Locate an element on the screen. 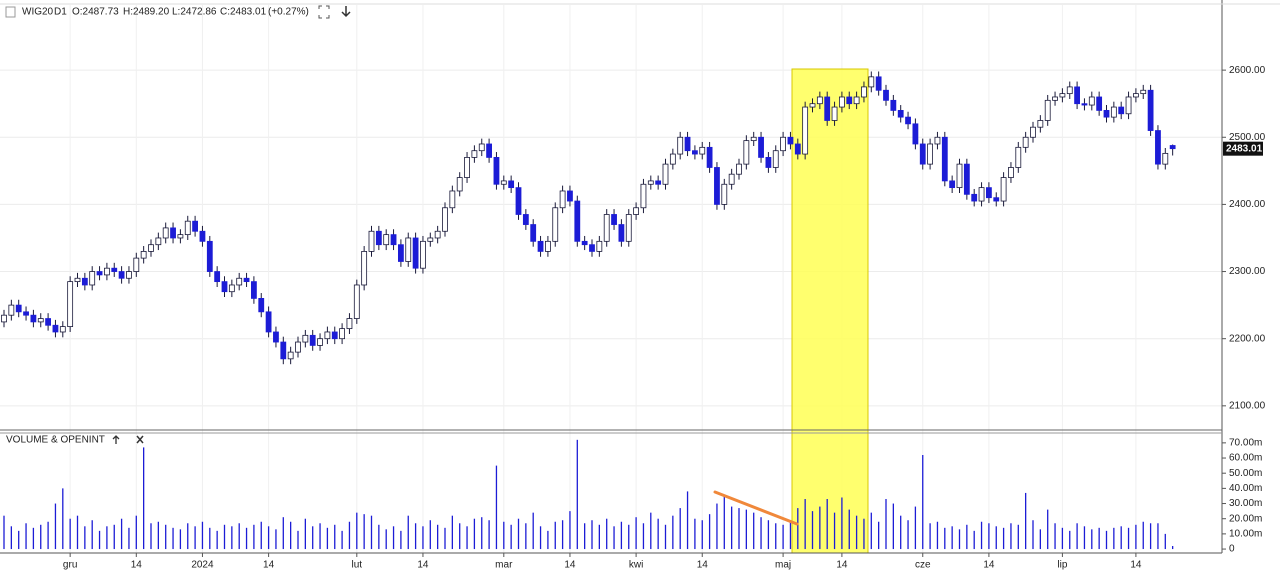  symbol: WIG20 is located at coordinates (38, 12).